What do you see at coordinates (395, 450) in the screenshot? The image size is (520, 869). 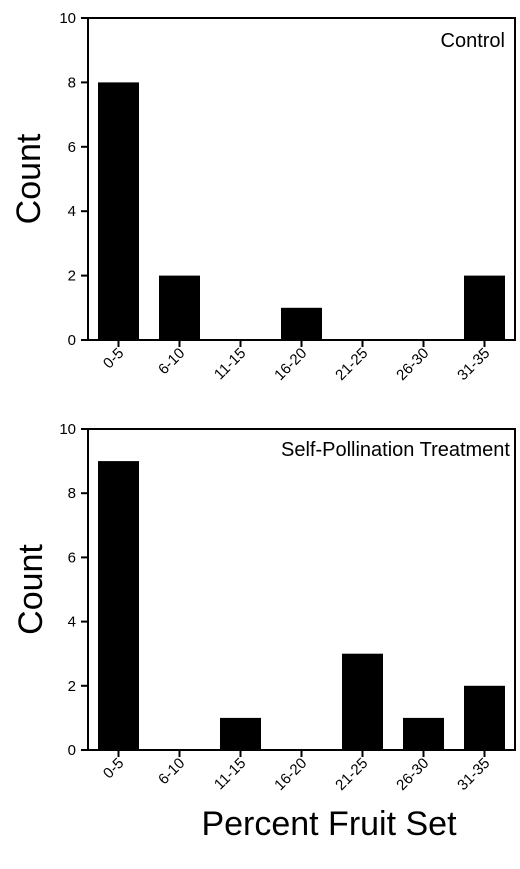 I see `panel-title: Self-Pollination Treatment` at bounding box center [395, 450].